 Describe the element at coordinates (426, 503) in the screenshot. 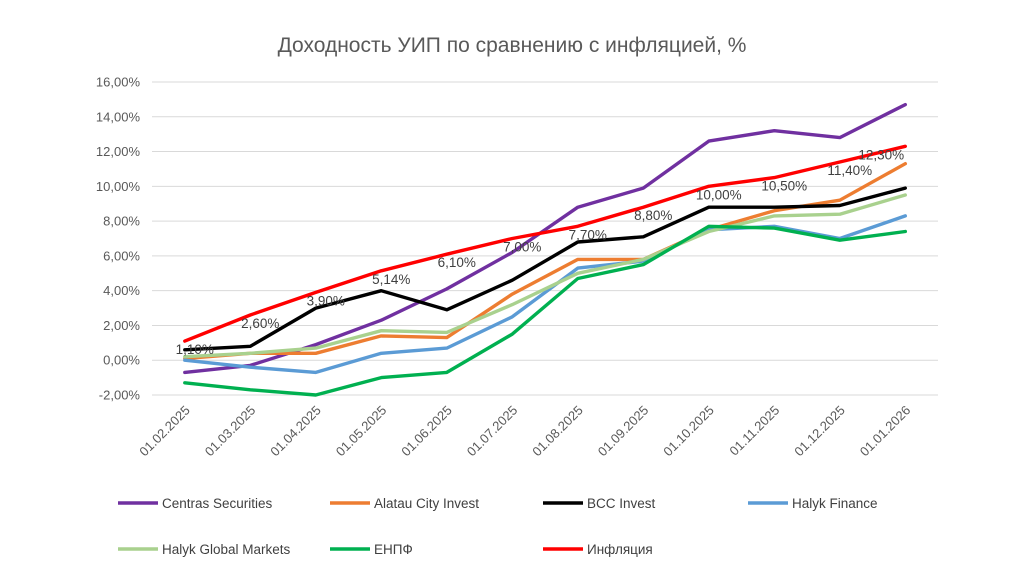

I see `legend-label: Alatau City Invest` at that location.